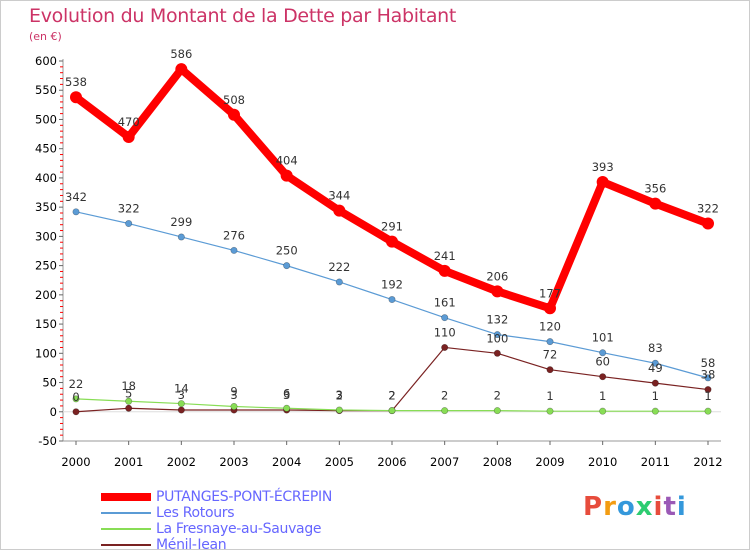 This screenshot has width=750, height=550. What do you see at coordinates (46, 90) in the screenshot?
I see `y-tick-label: 550` at bounding box center [46, 90].